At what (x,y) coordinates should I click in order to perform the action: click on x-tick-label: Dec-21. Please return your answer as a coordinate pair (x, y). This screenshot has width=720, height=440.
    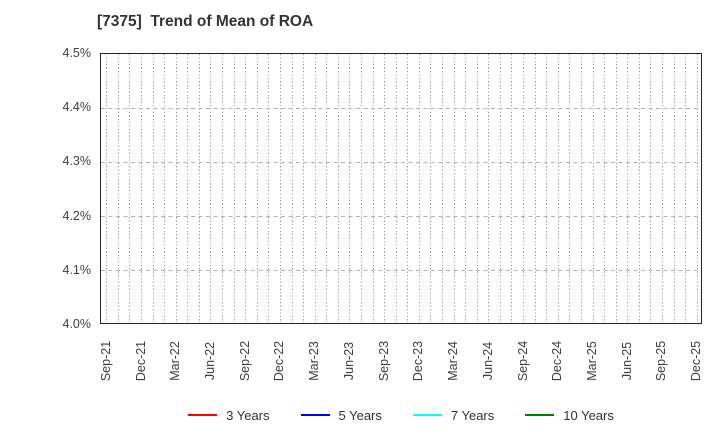
    Looking at the image, I should click on (140, 361).